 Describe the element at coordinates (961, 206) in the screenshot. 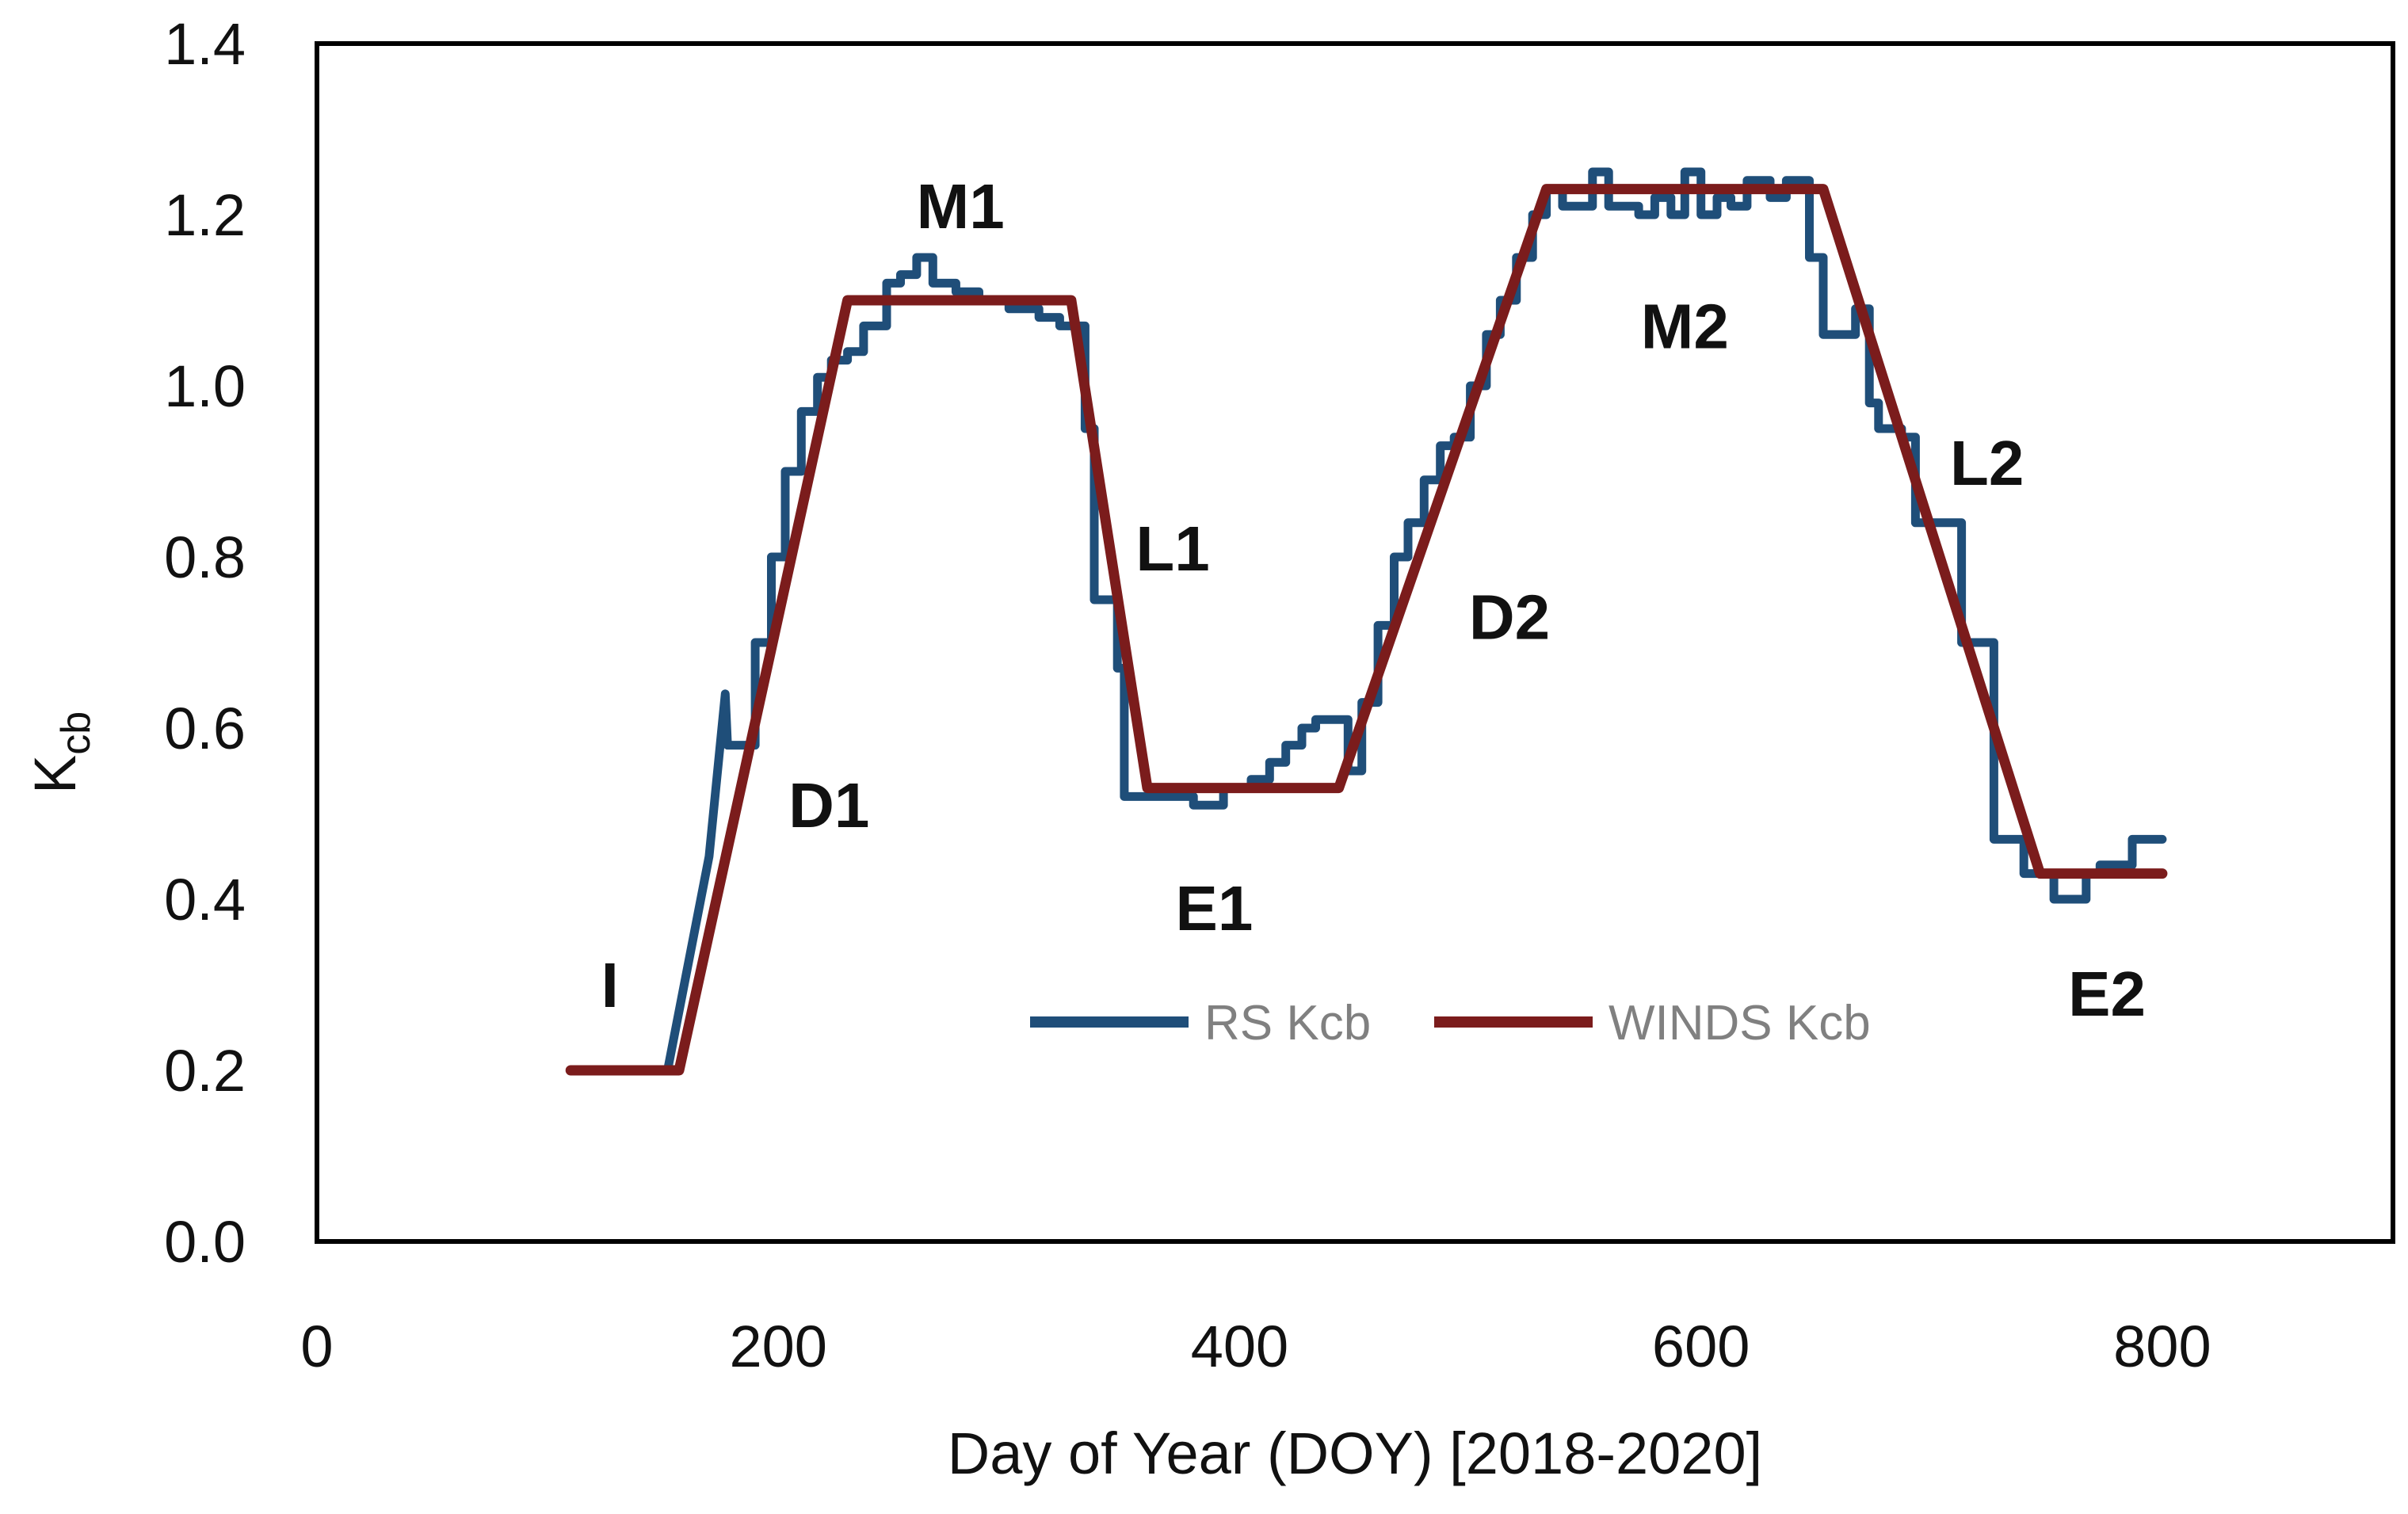

I see `stage-label-m1: M1` at that location.